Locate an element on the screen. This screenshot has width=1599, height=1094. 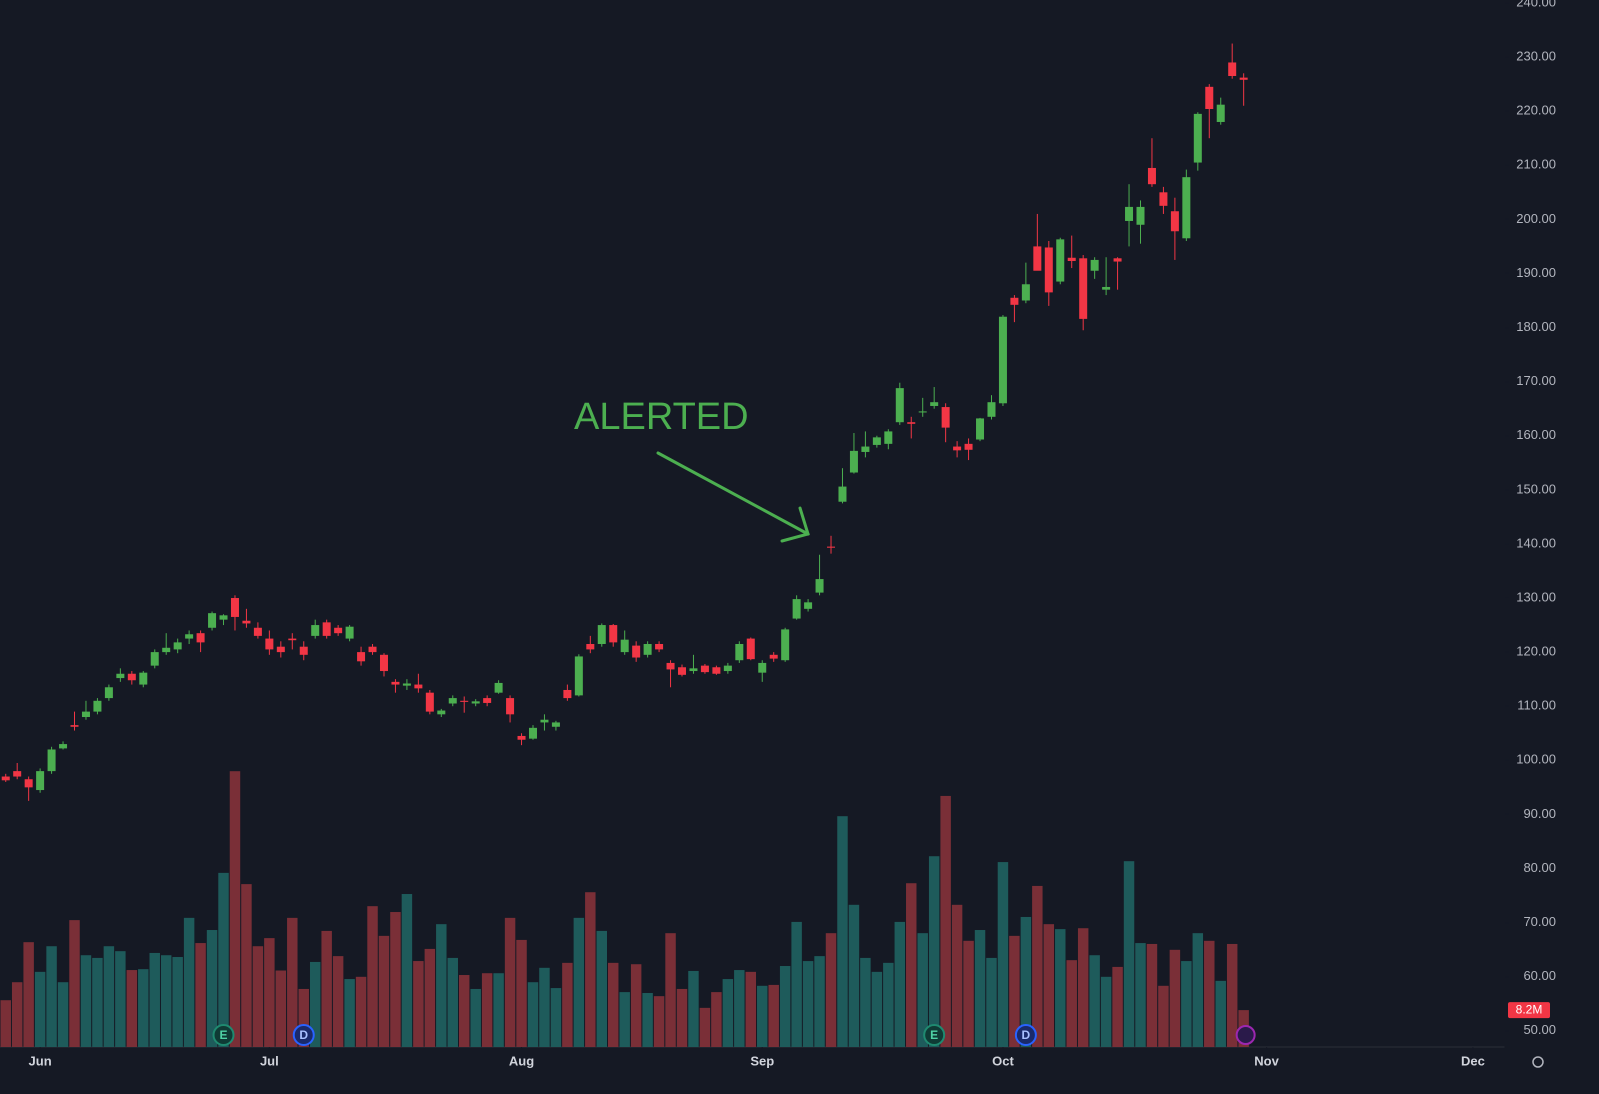
arrow is located at coordinates (733, 497).